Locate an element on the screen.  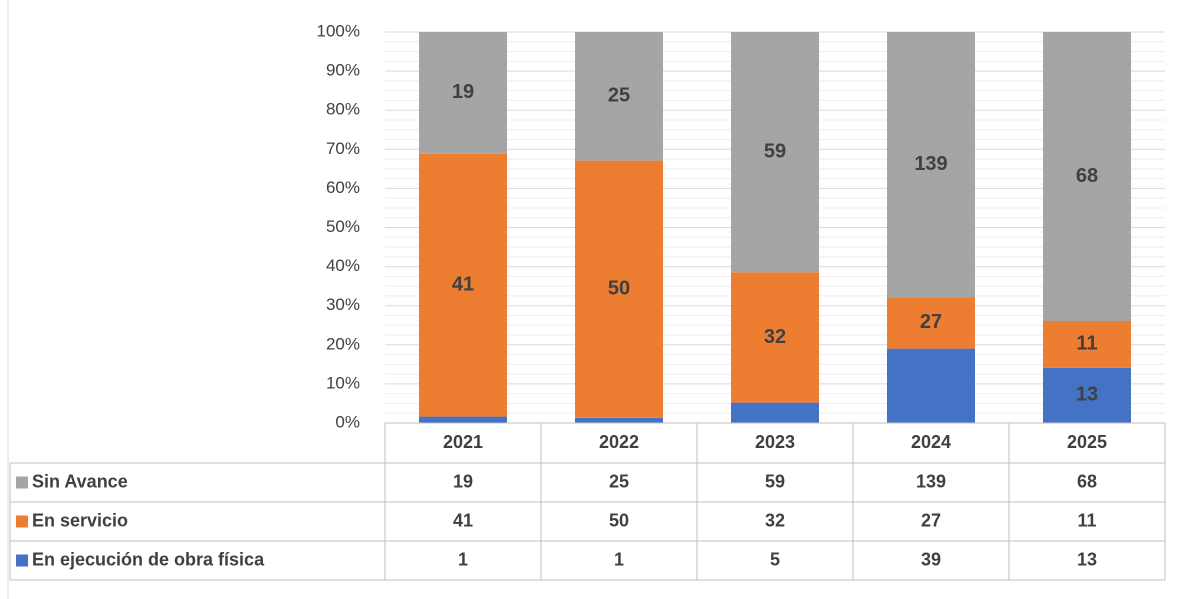
x-tick-label: 2023 is located at coordinates (775, 442).